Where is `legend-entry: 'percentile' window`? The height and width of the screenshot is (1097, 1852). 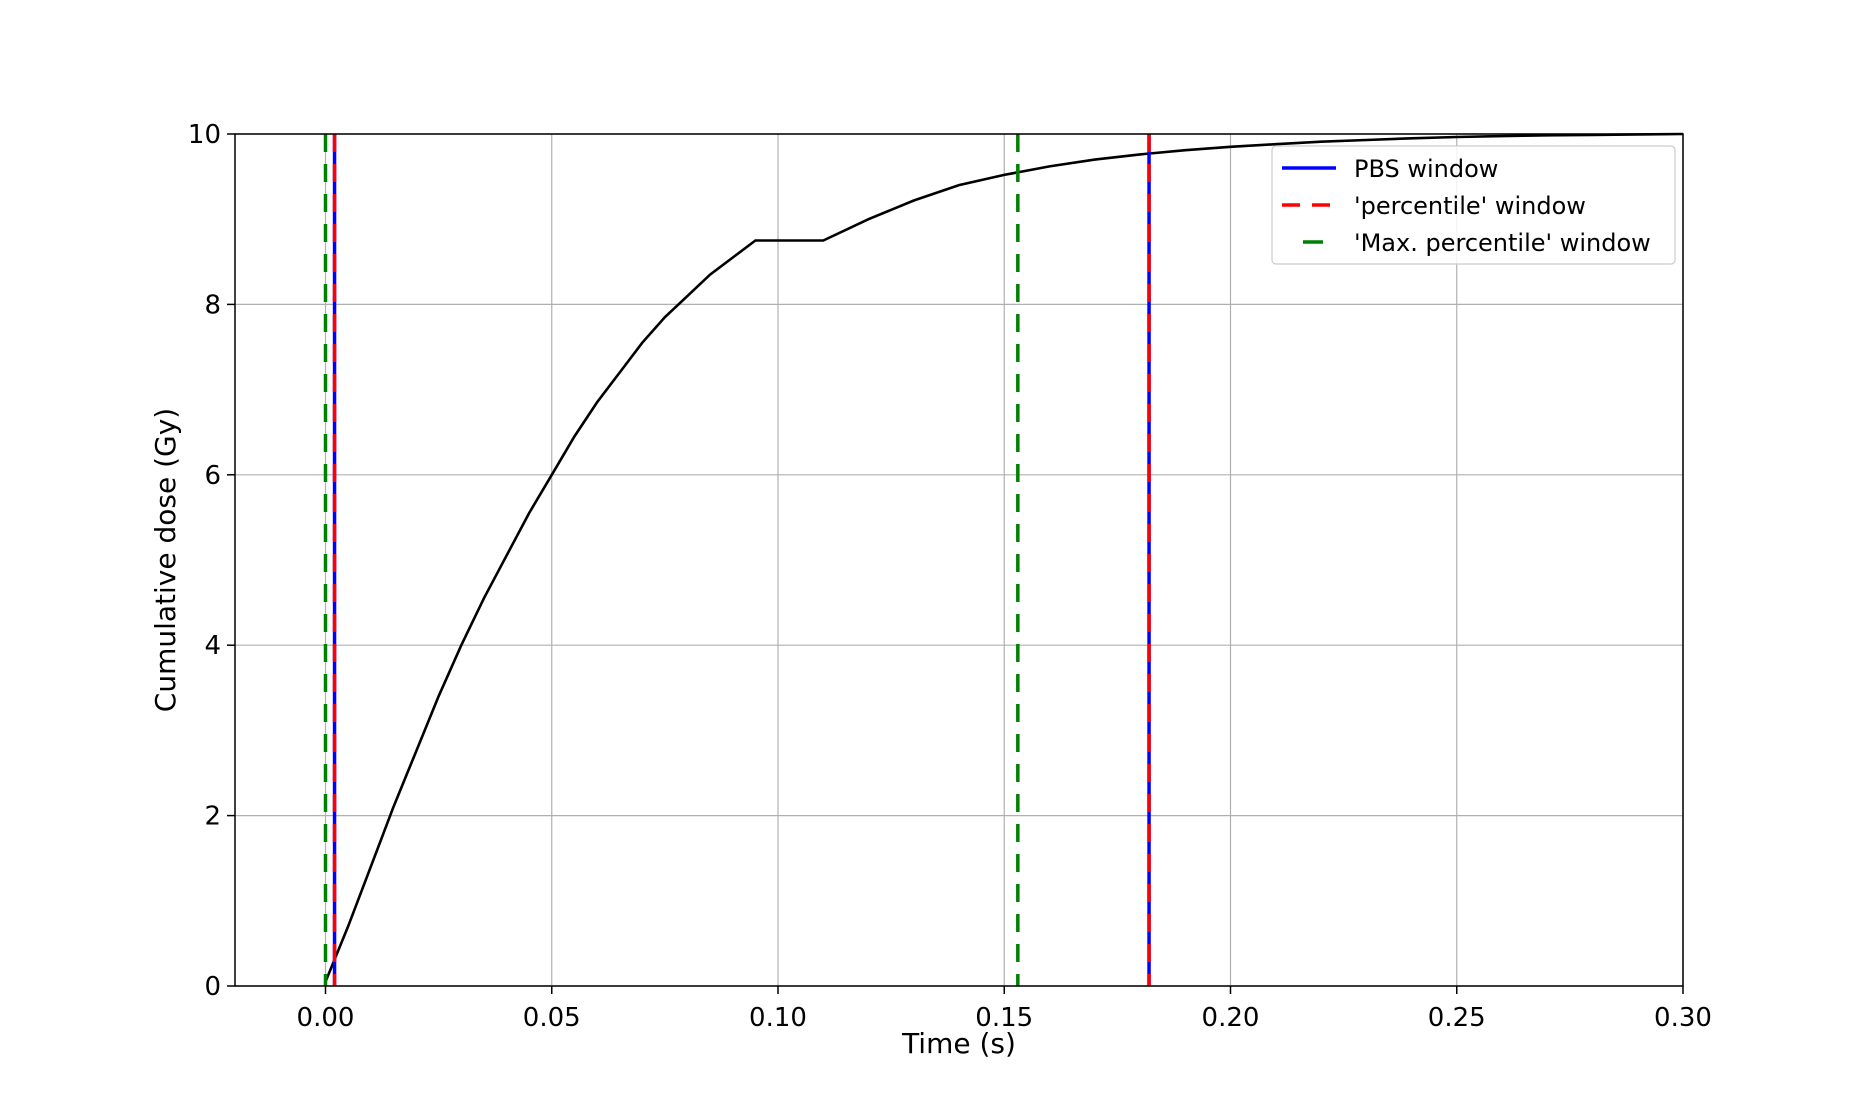 legend-entry: 'percentile' window is located at coordinates (1470, 206).